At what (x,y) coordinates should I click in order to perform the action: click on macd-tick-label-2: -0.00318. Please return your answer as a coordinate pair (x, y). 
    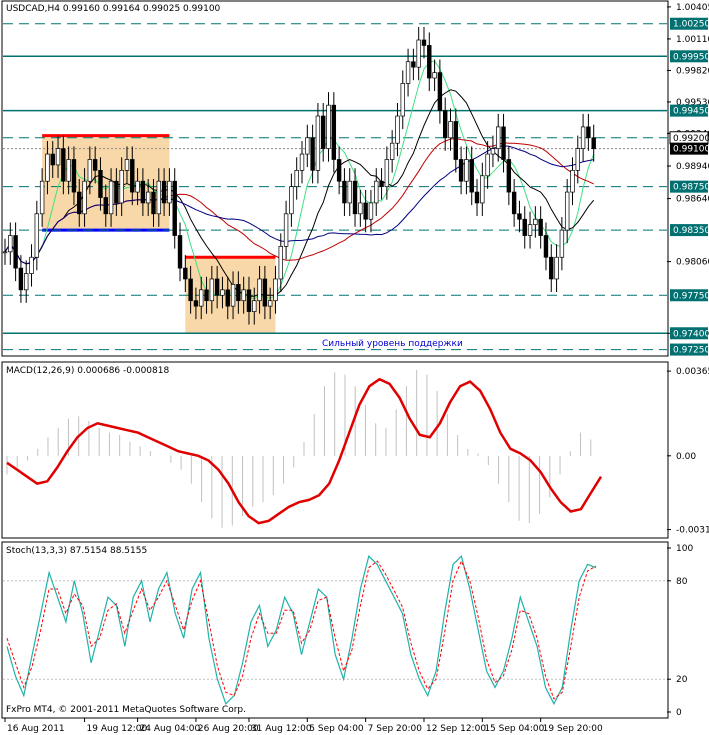
    Looking at the image, I should click on (692, 531).